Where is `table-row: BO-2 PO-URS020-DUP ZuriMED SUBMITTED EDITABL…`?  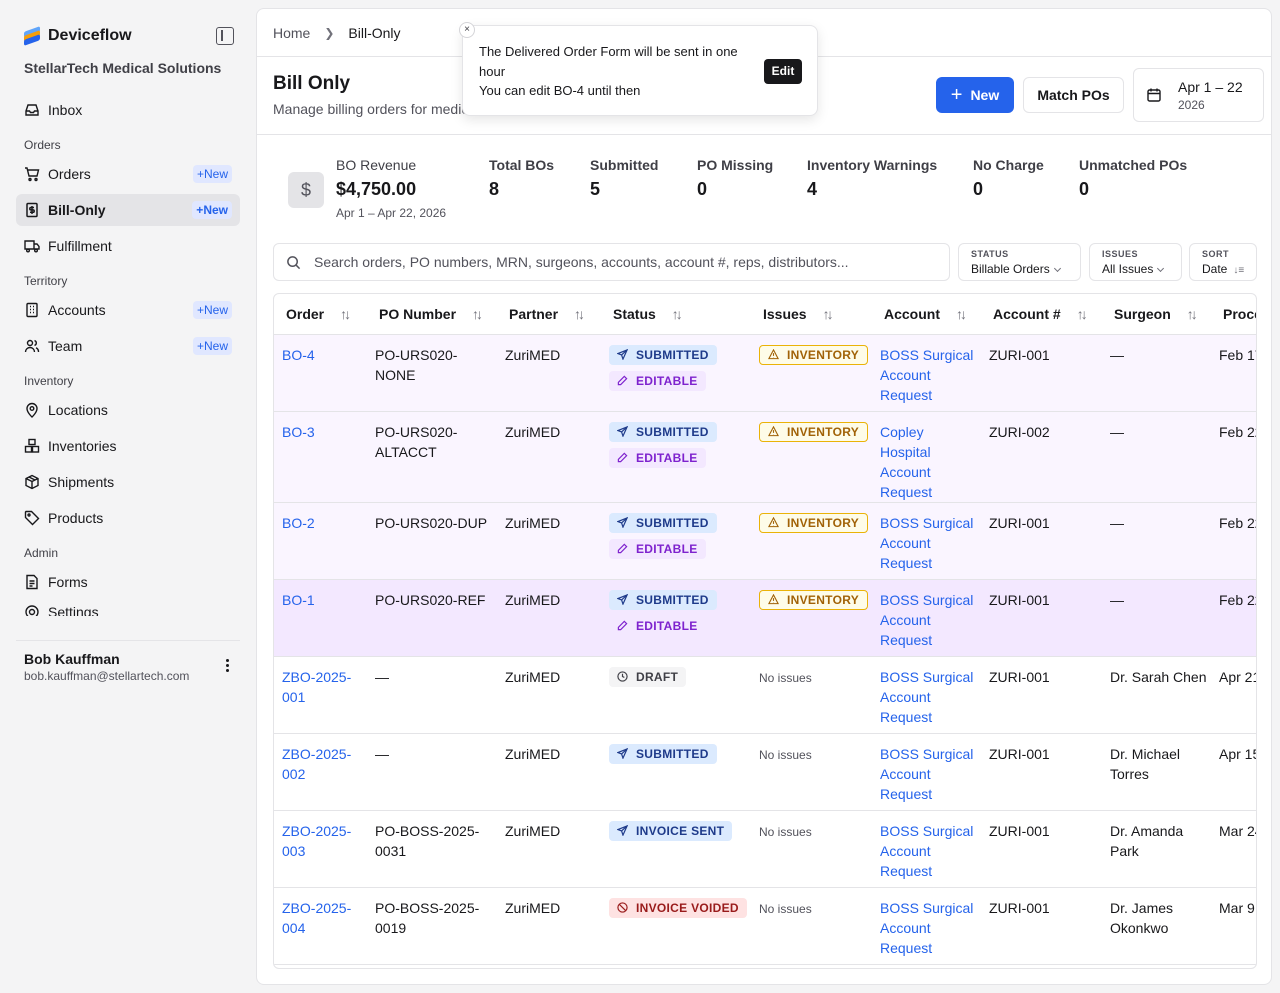
table-row: BO-2 PO-URS020-DUP ZuriMED SUBMITTED EDITABL… is located at coordinates (765, 541).